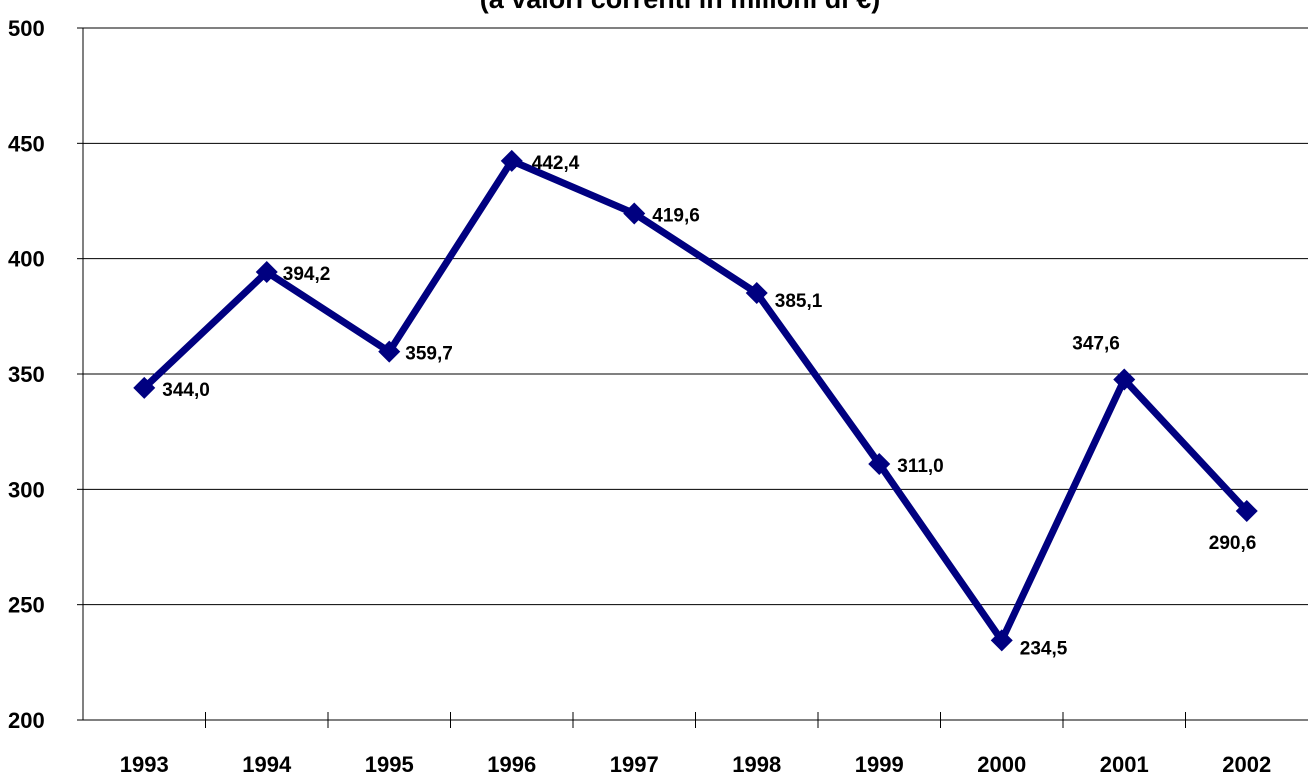 Image resolution: width=1308 pixels, height=780 pixels. What do you see at coordinates (186, 390) in the screenshot?
I see `data-label: 344,0` at bounding box center [186, 390].